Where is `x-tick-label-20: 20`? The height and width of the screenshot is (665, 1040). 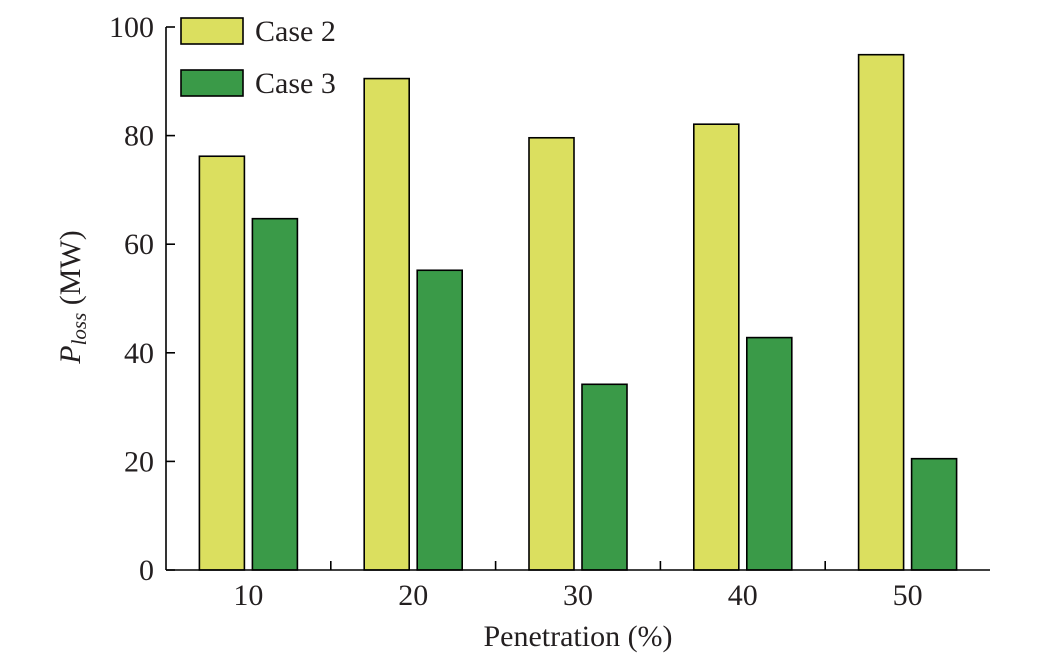
x-tick-label-20: 20 is located at coordinates (413, 595).